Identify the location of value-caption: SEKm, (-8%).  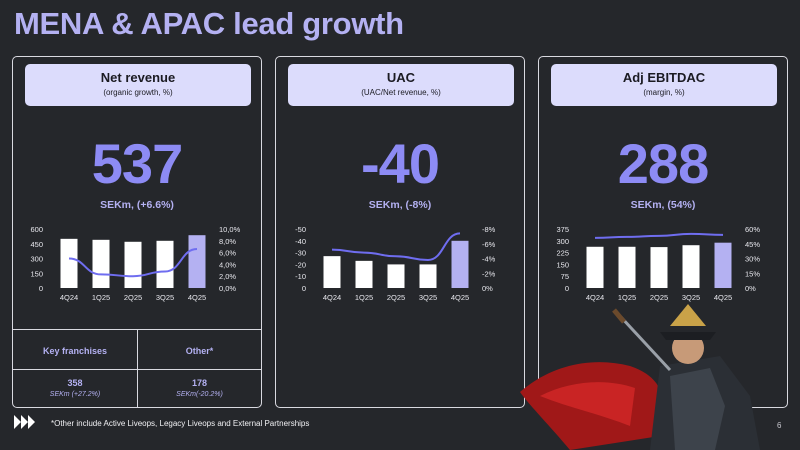
(400, 205).